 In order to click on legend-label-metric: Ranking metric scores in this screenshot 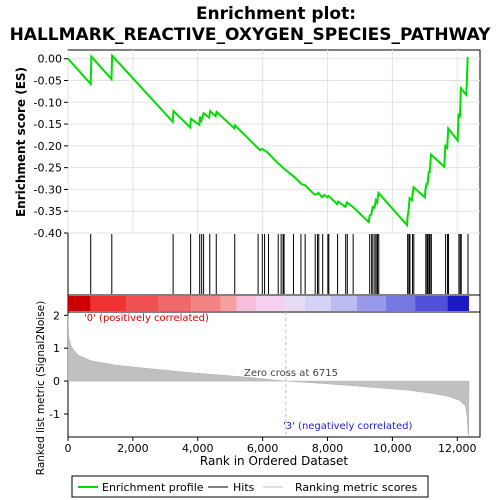, I will do `click(356, 487)`.